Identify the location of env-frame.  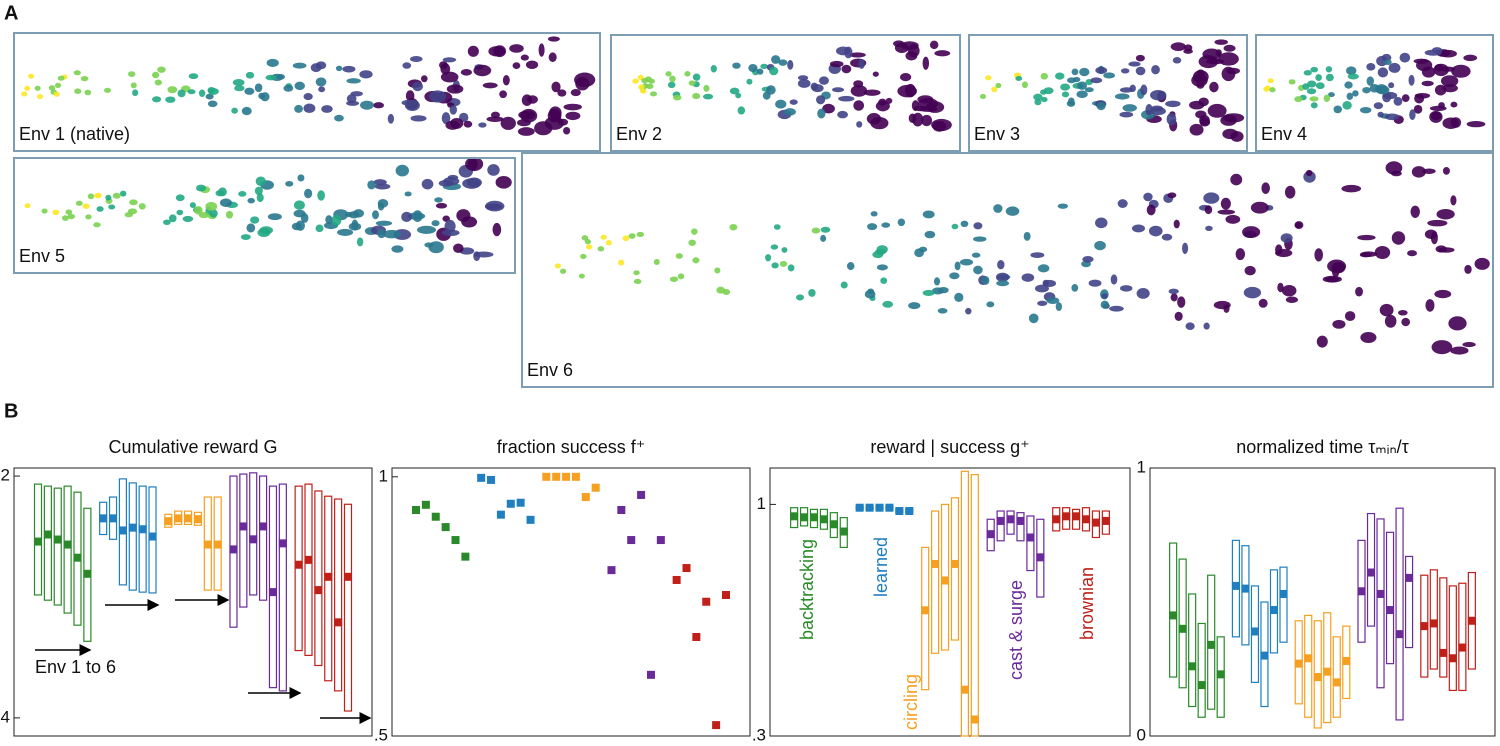
(785, 93).